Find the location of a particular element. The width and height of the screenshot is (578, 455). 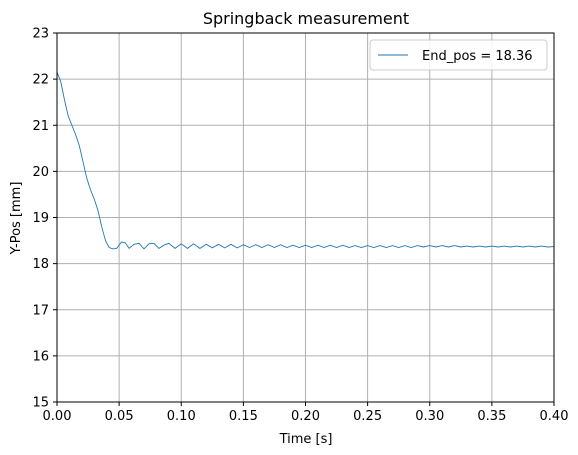

y-tick-label: 16 is located at coordinates (40, 356).